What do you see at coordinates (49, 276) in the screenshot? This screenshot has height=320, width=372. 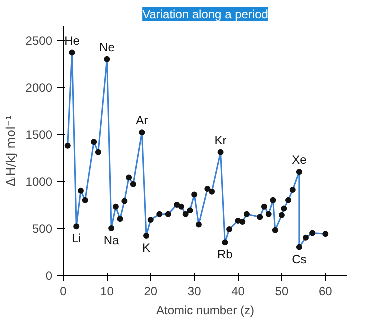 I see `y-tick-label: 0` at bounding box center [49, 276].